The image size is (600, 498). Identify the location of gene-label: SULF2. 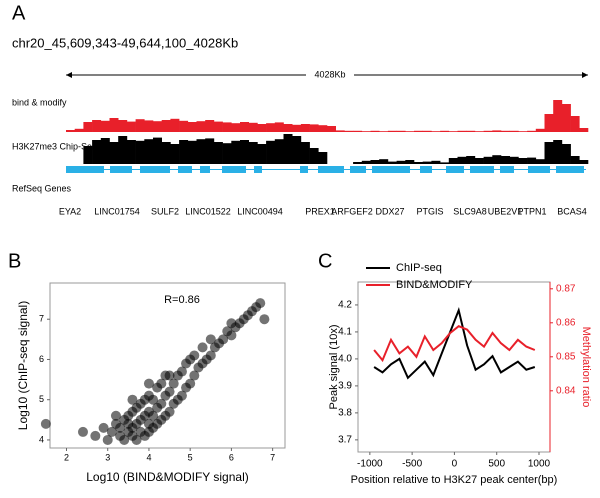
(165, 211).